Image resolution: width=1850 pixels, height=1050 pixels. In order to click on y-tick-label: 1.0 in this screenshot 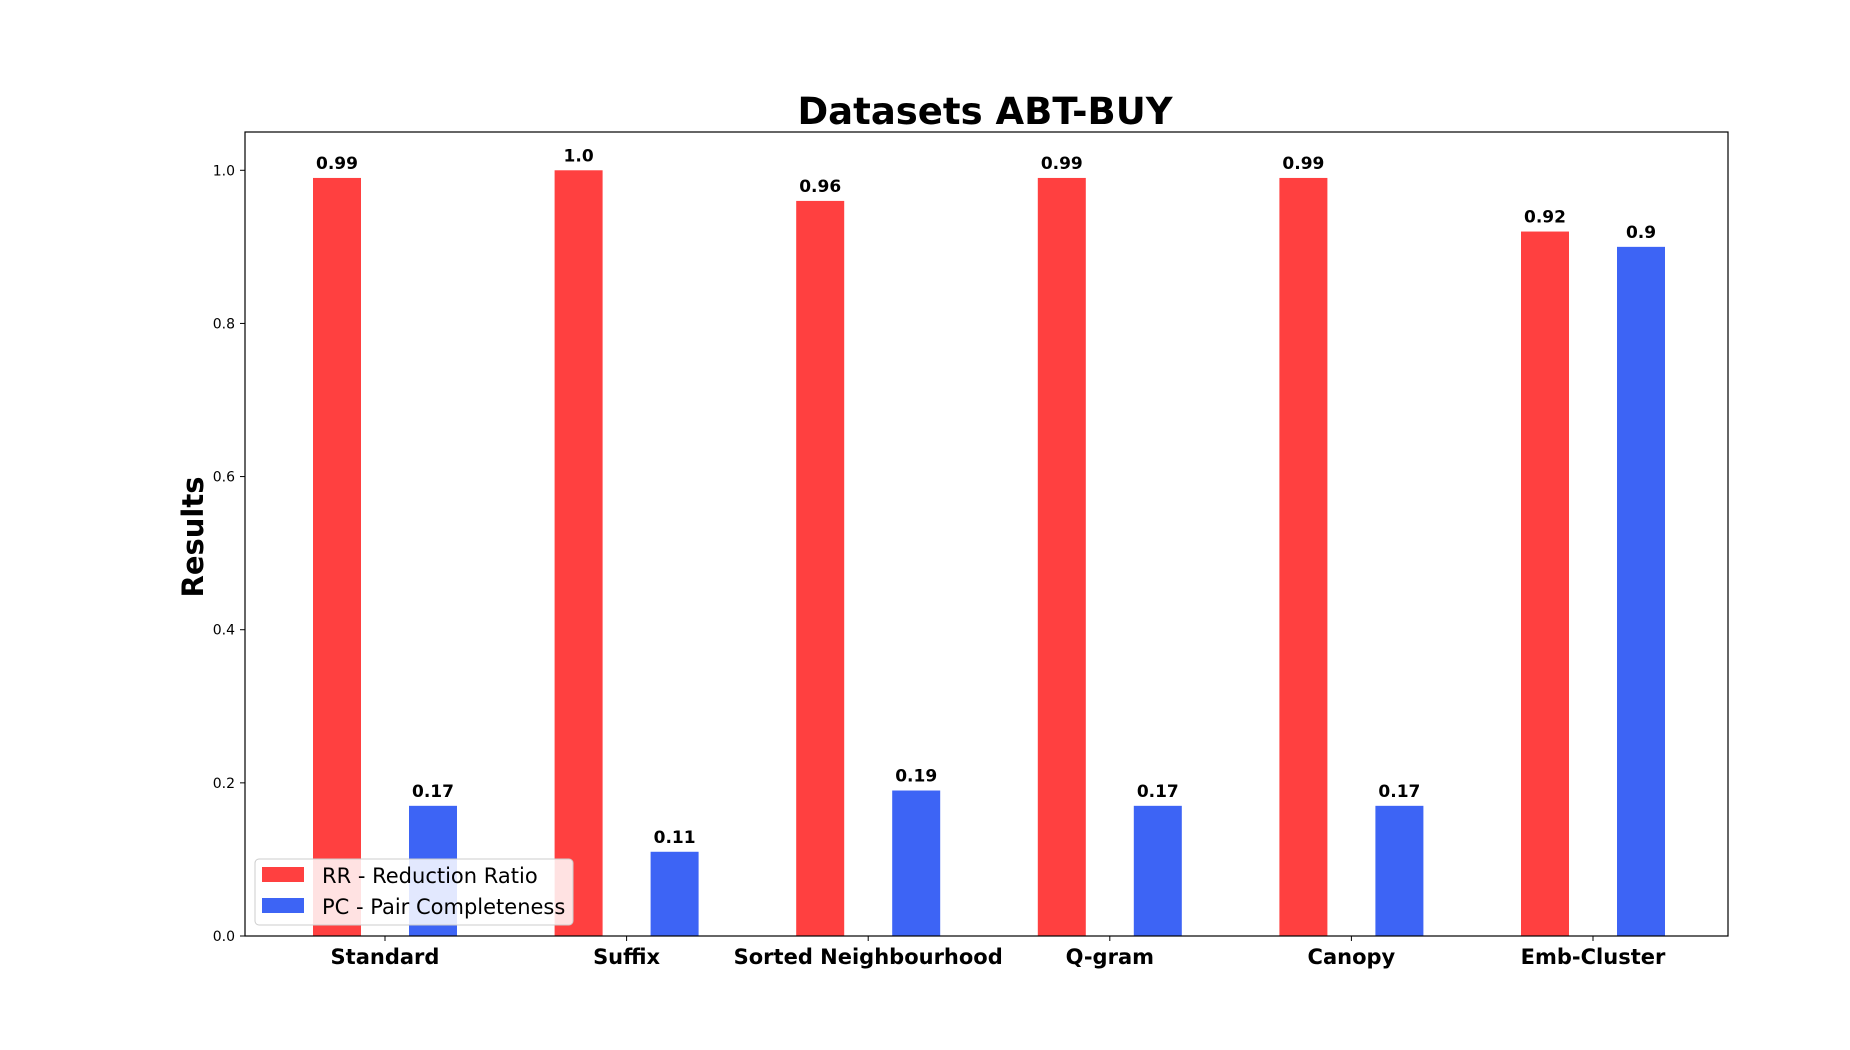, I will do `click(224, 171)`.